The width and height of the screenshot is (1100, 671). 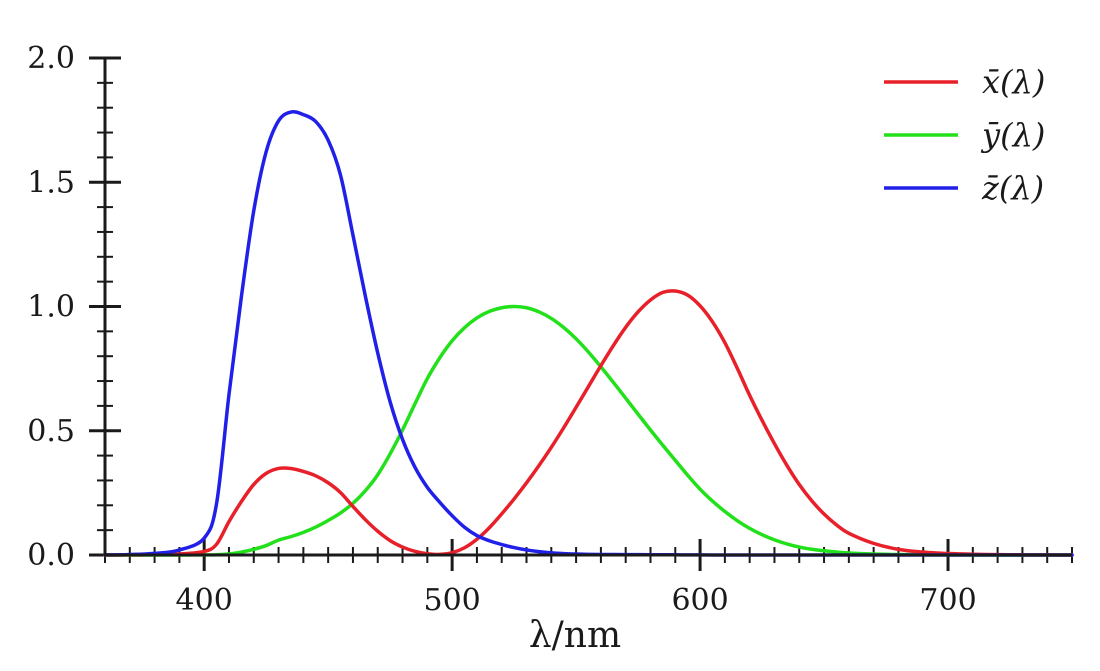 What do you see at coordinates (575, 635) in the screenshot?
I see `x-axis-title: λ/nm` at bounding box center [575, 635].